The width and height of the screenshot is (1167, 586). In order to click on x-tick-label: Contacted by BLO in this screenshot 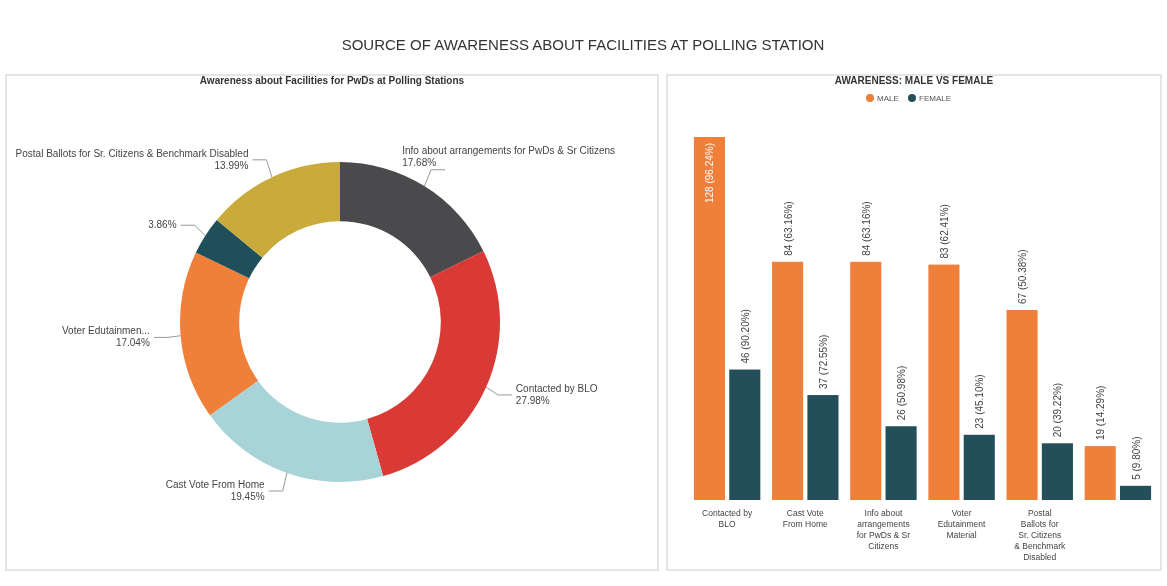, I will do `click(727, 518)`.